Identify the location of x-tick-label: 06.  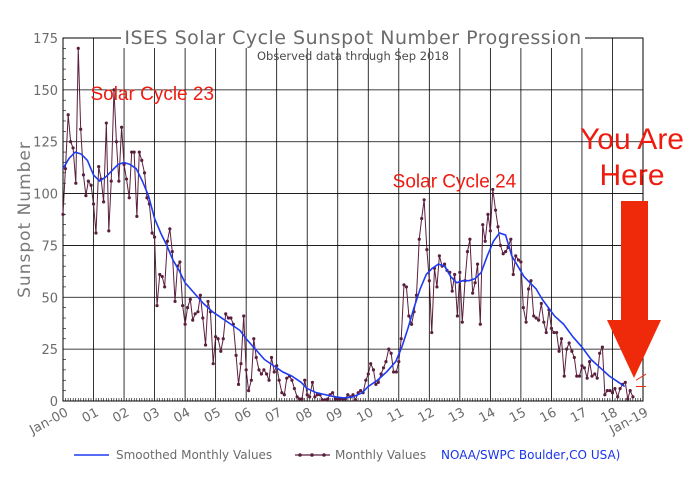
(243, 415).